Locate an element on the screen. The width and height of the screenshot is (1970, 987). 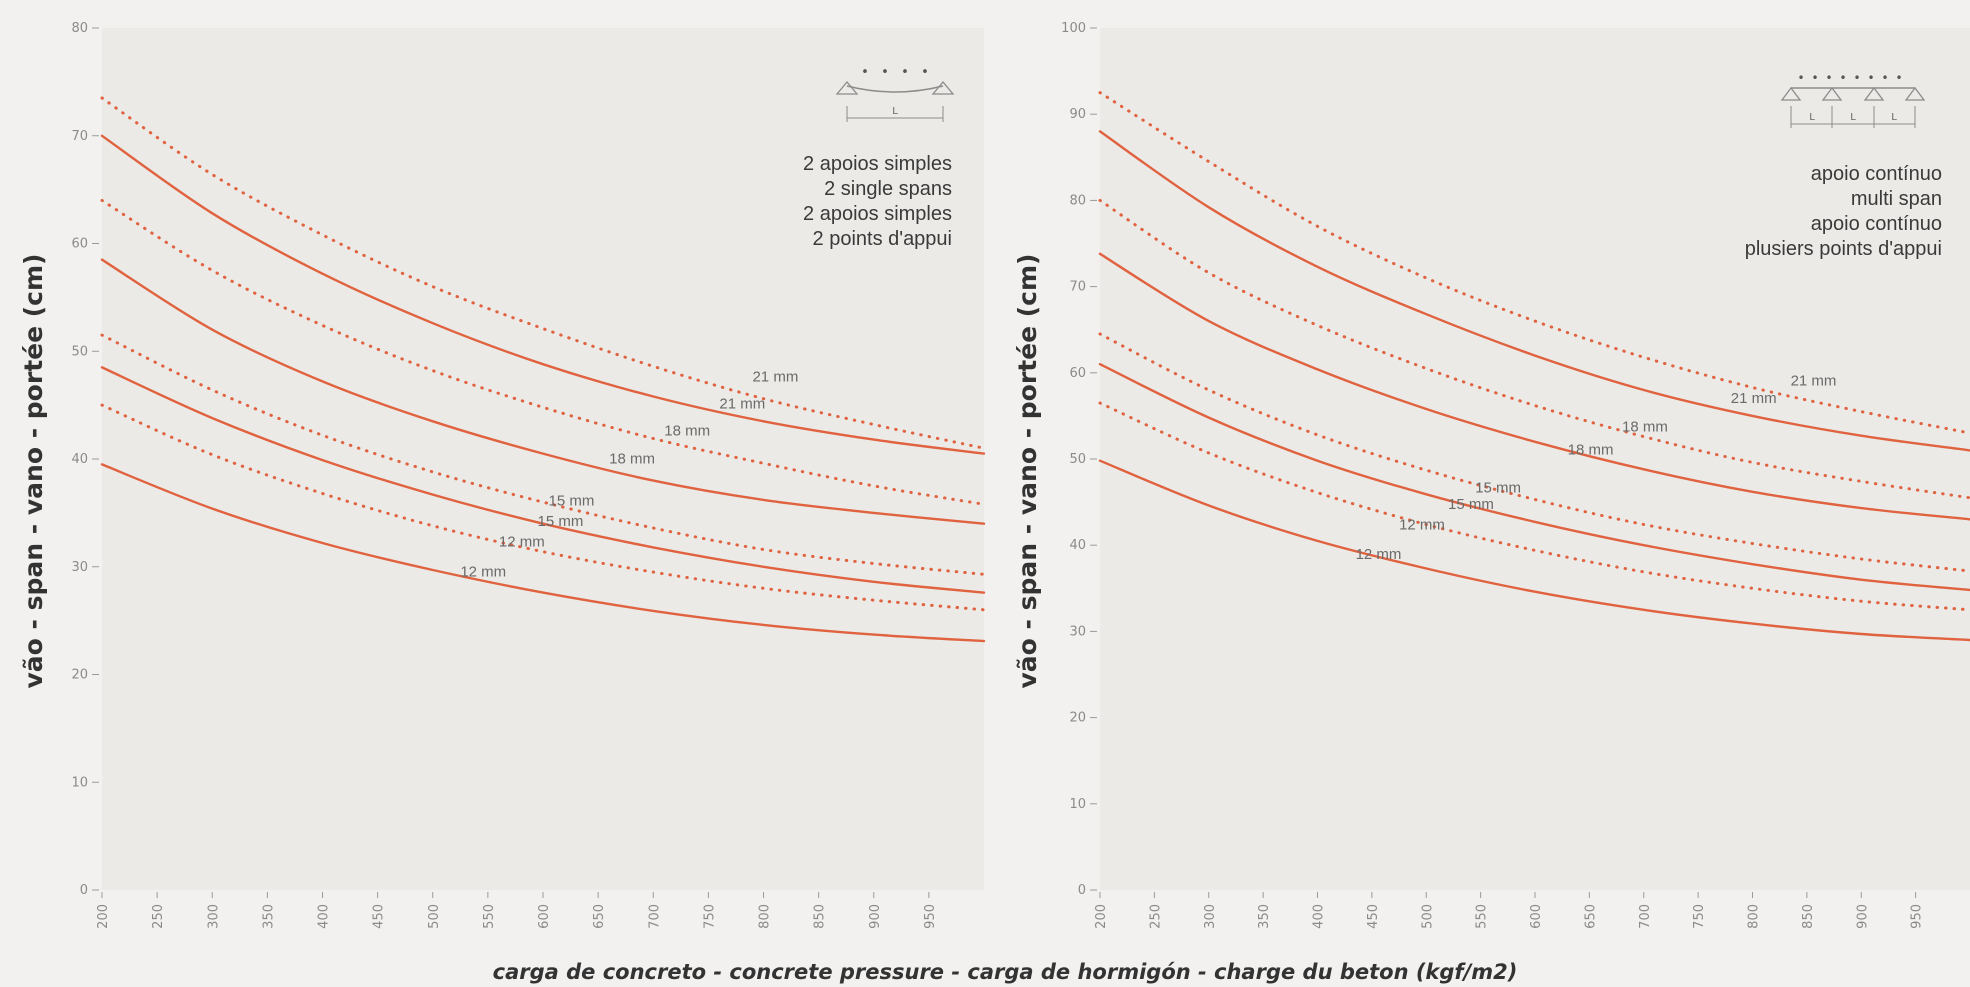
y-tick-label: 40 is located at coordinates (79, 459).